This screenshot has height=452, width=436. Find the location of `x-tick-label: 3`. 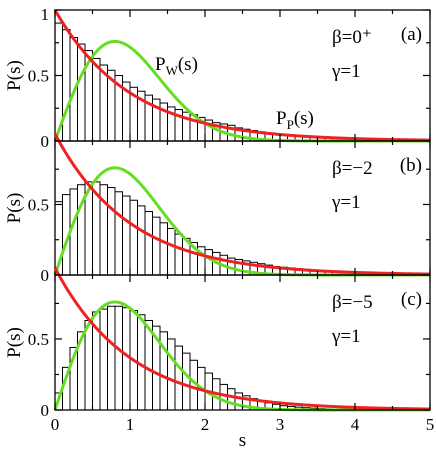

x-tick-label: 3 is located at coordinates (280, 424).